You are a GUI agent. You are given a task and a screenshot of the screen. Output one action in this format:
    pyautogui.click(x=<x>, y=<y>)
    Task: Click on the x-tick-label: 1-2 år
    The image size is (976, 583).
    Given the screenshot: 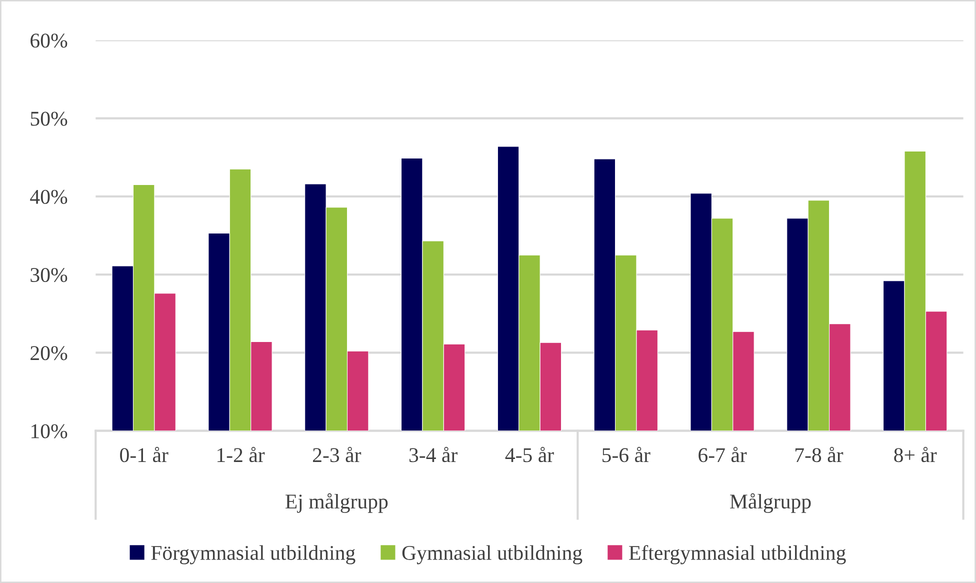 What is the action you would take?
    pyautogui.click(x=241, y=454)
    